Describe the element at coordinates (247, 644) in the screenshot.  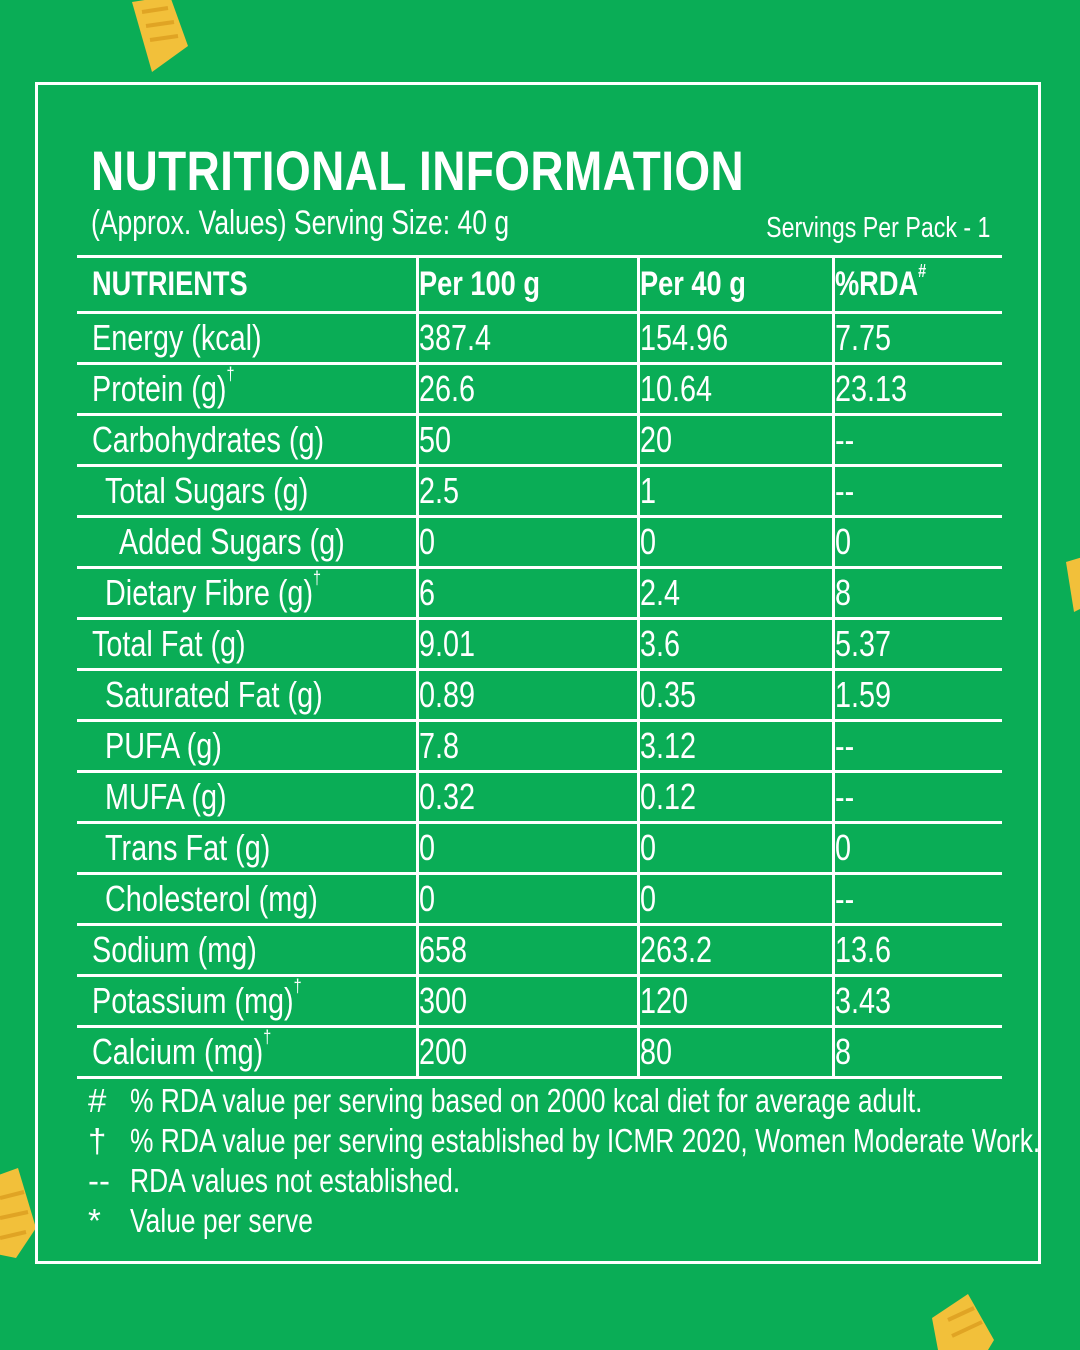
I see `nutrient-name: Total Fat (g)` at that location.